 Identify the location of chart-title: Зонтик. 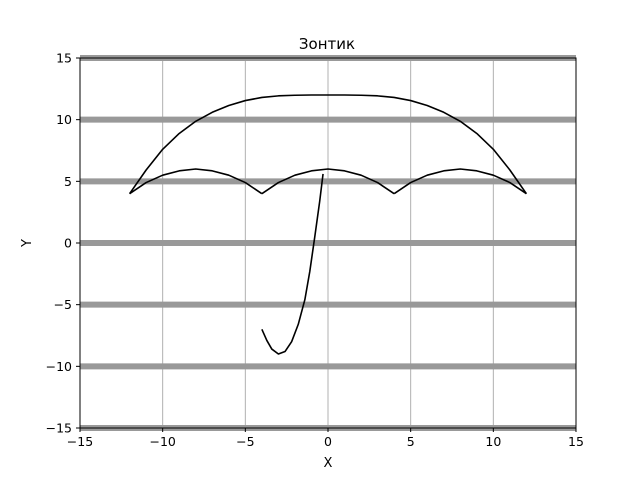
(327, 44).